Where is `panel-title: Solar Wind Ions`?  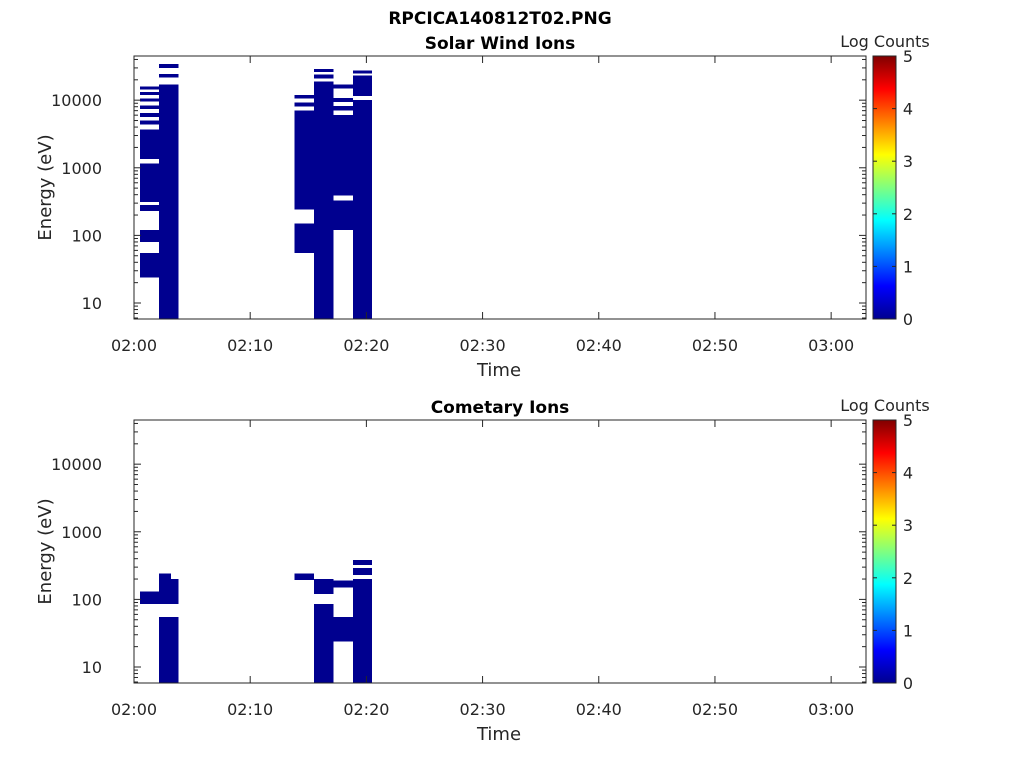 panel-title: Solar Wind Ions is located at coordinates (500, 44).